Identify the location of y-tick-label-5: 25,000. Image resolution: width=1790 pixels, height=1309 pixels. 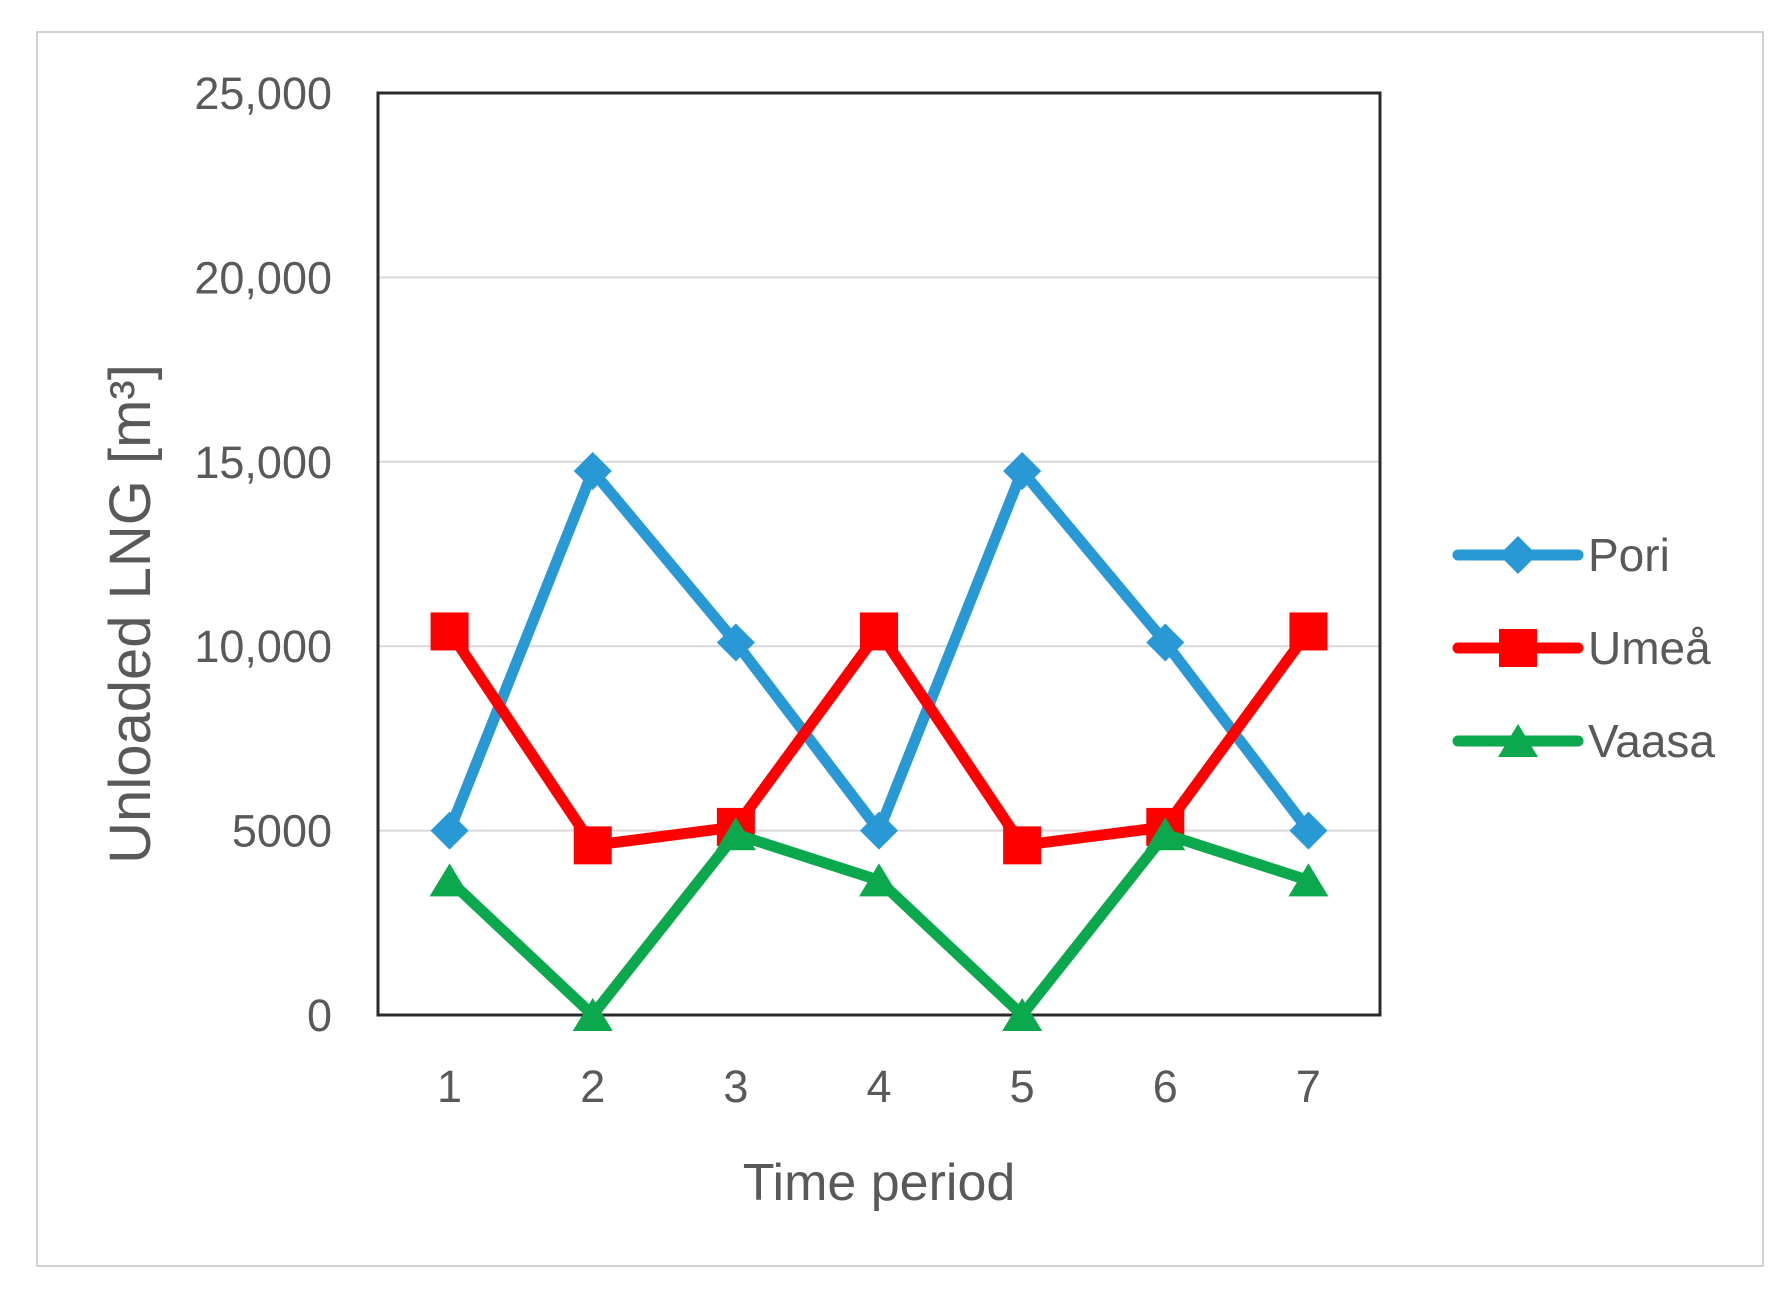
(263, 93).